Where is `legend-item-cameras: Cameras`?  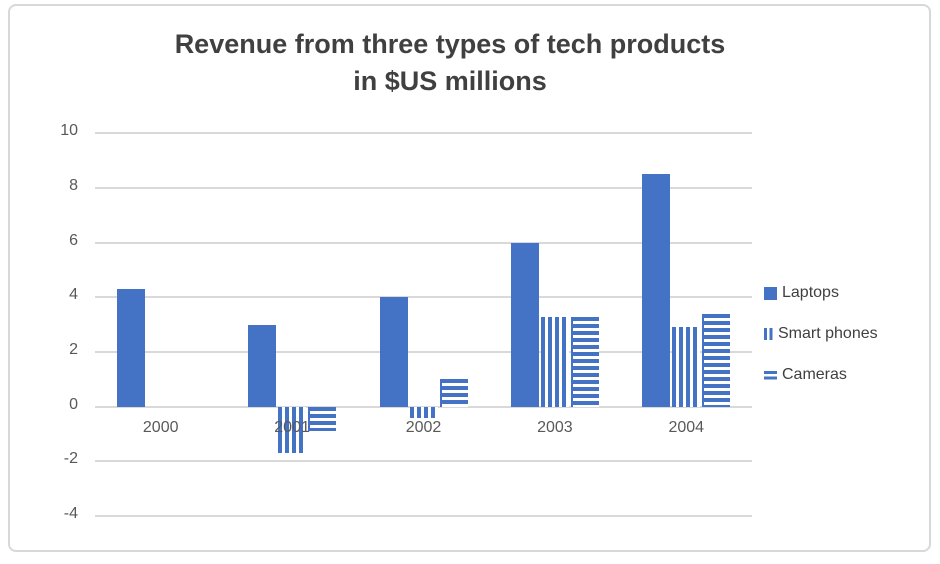
legend-item-cameras: Cameras is located at coordinates (805, 375).